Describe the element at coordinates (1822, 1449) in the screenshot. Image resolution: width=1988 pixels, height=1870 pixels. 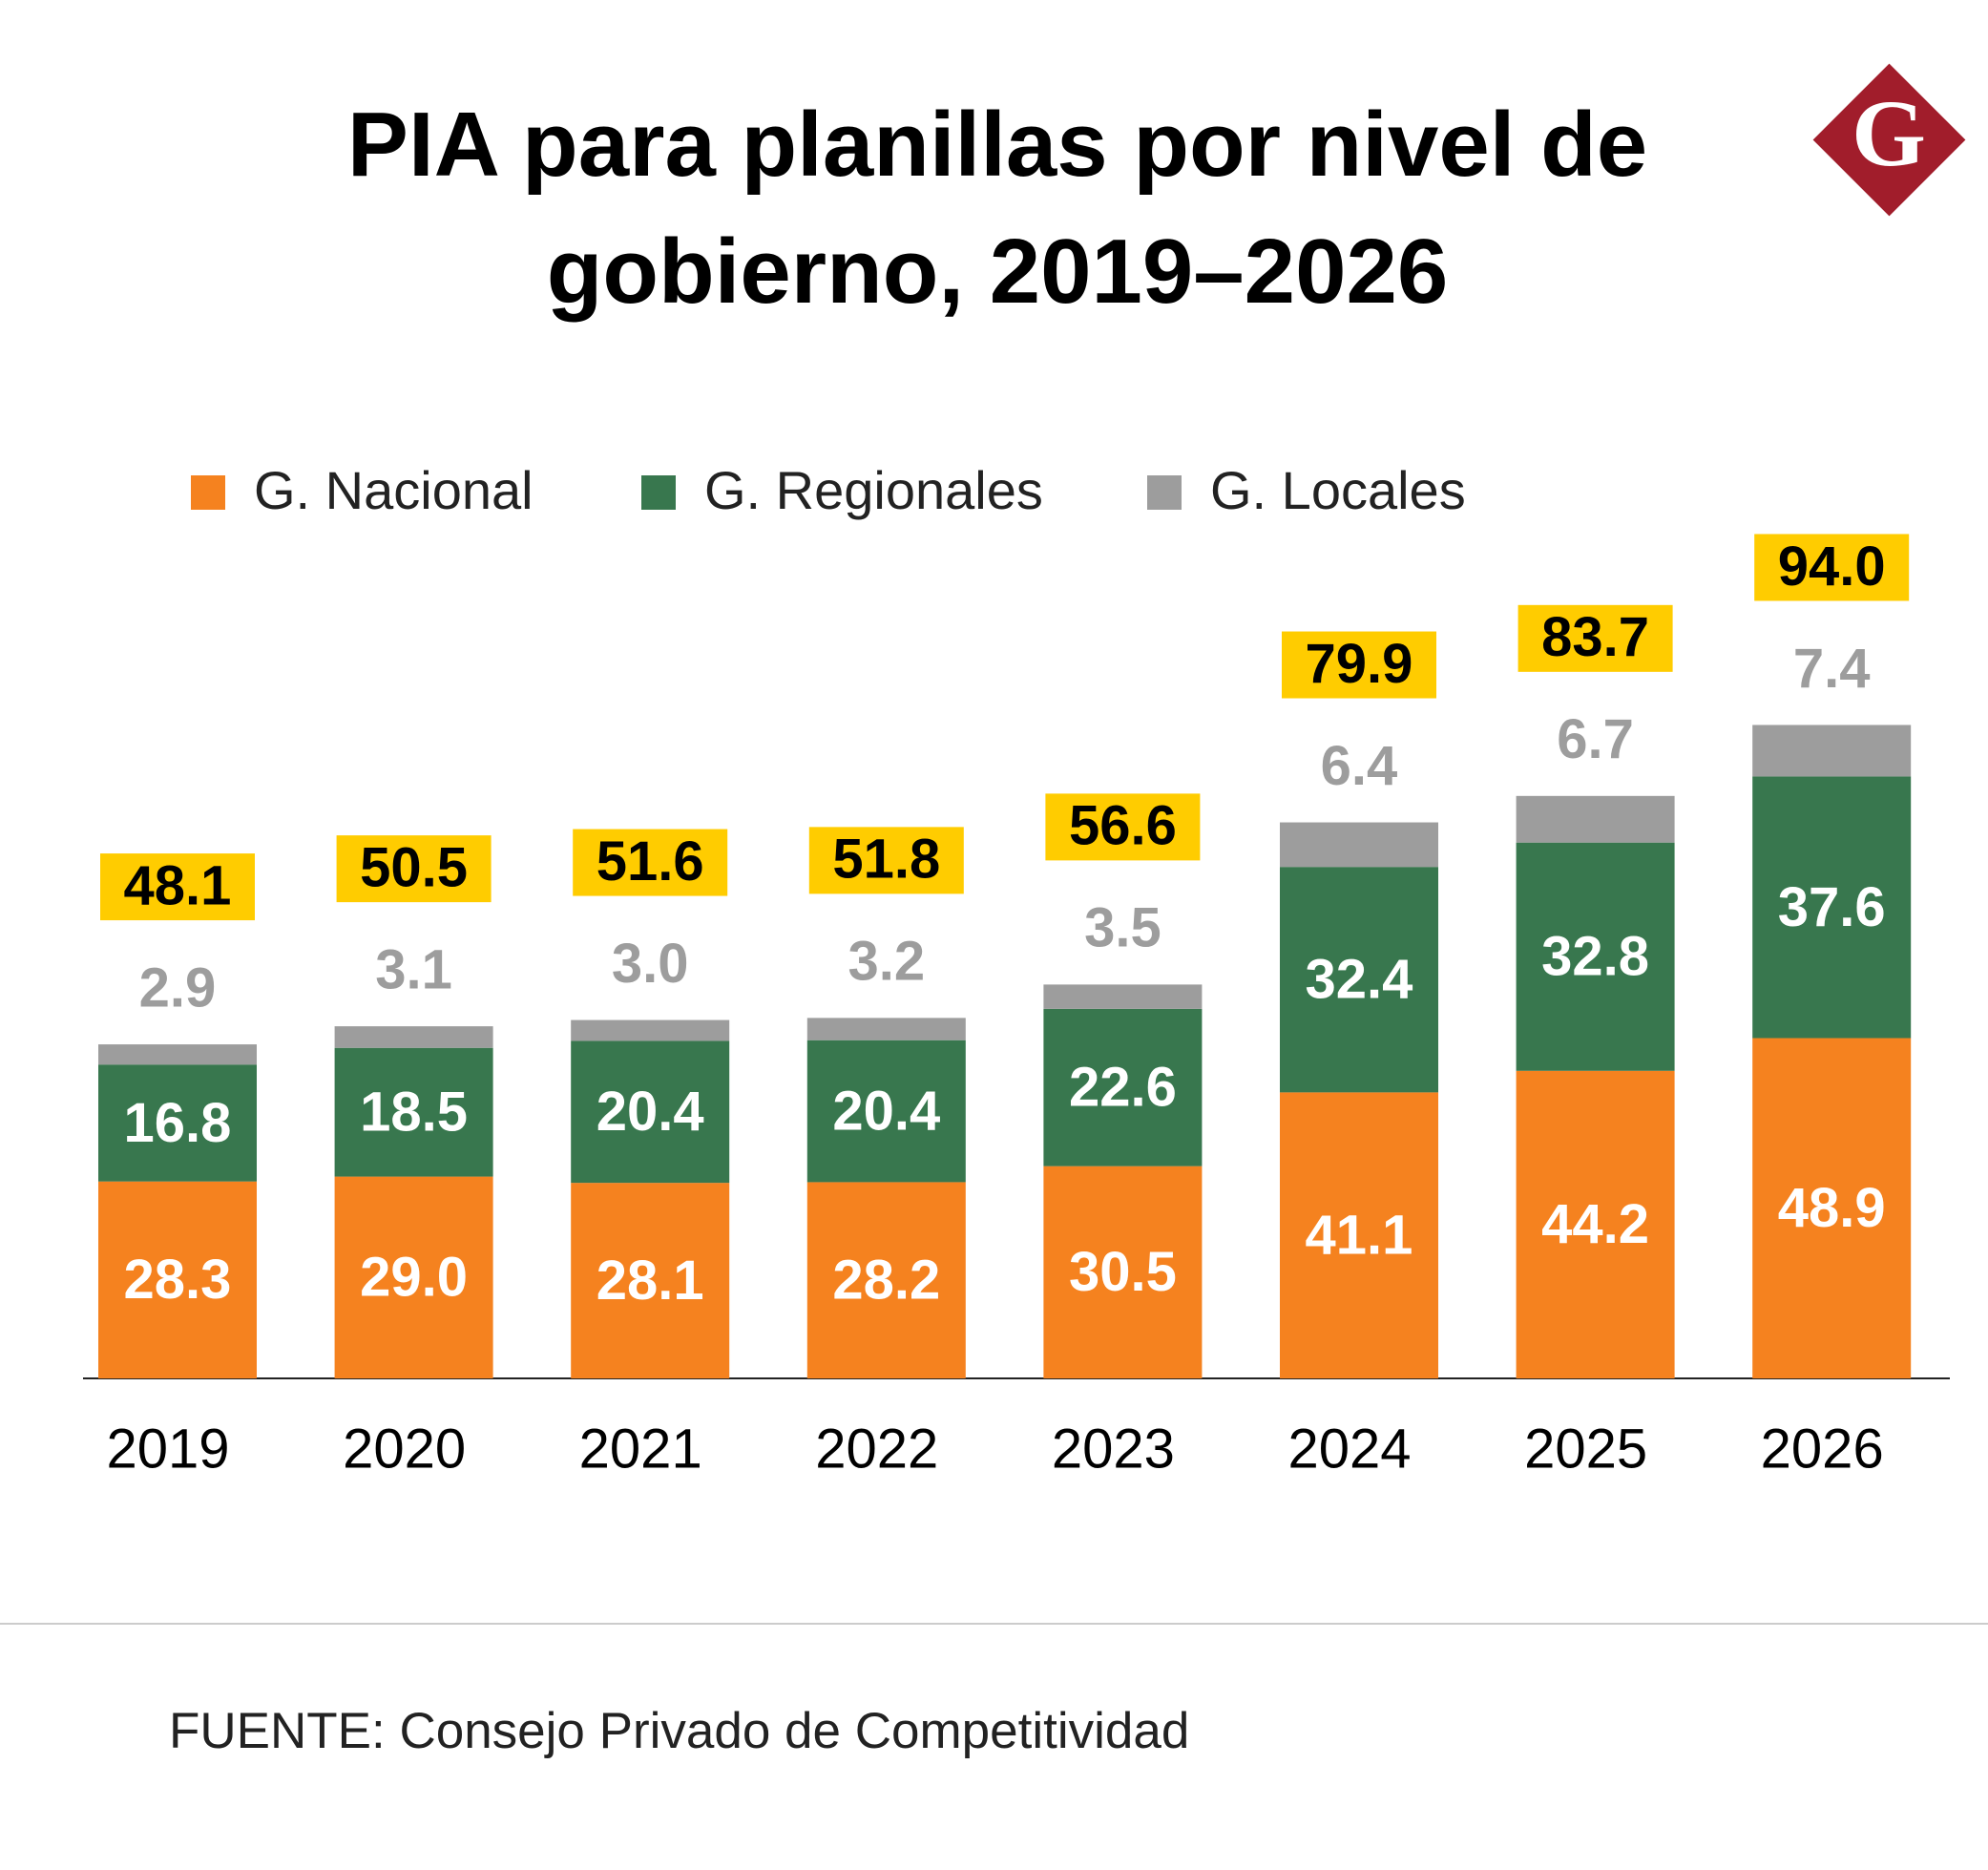
I see `x-tick-label: 2026` at that location.